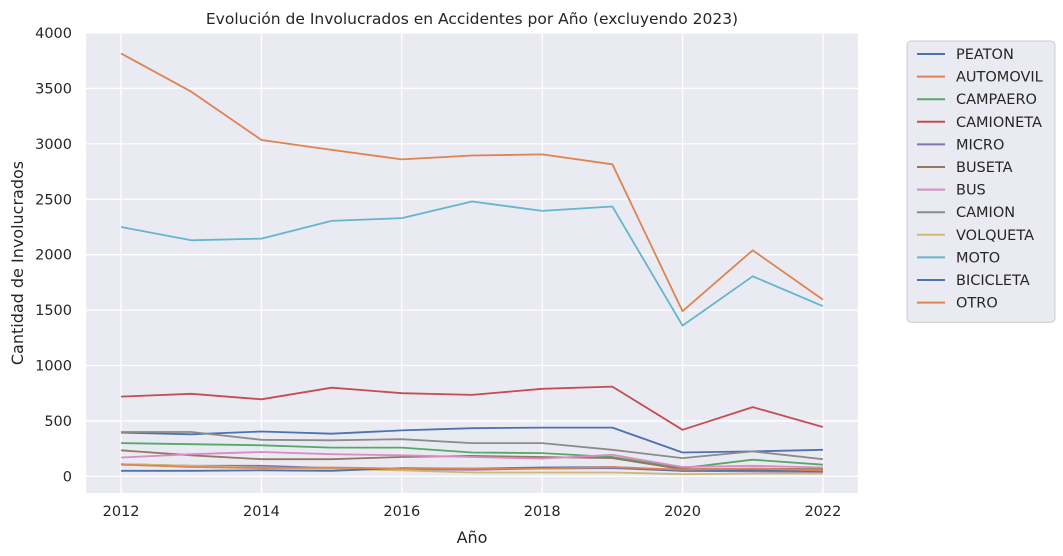 The image size is (1063, 556). Describe the element at coordinates (53, 311) in the screenshot. I see `y-tick-label: 1500` at that location.